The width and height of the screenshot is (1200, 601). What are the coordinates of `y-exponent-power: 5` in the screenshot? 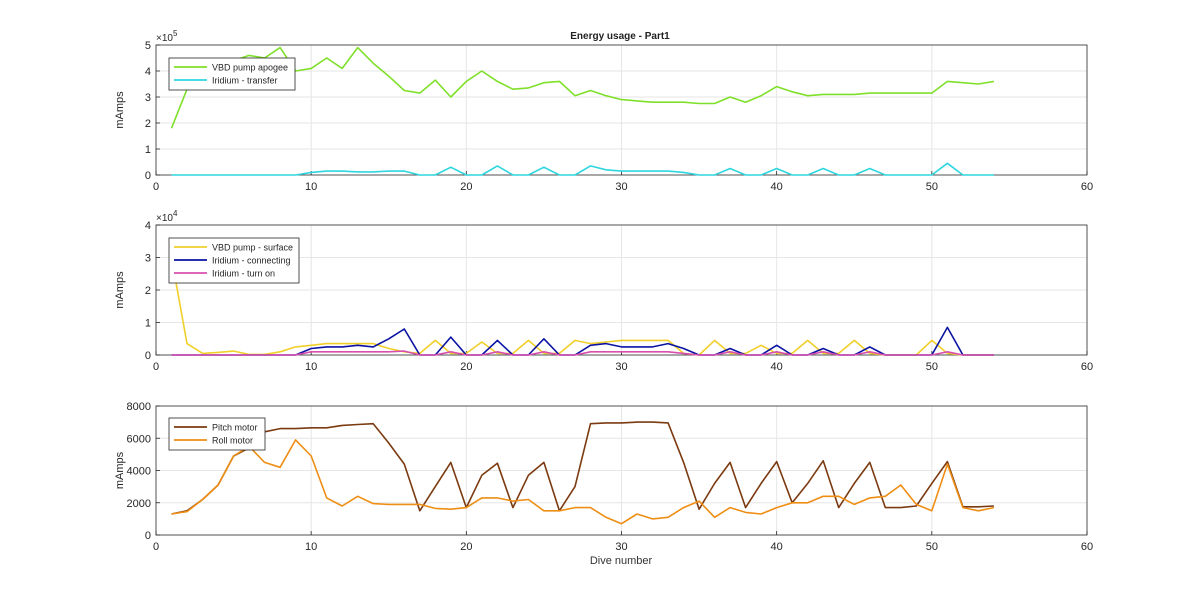 It's located at (175, 33).